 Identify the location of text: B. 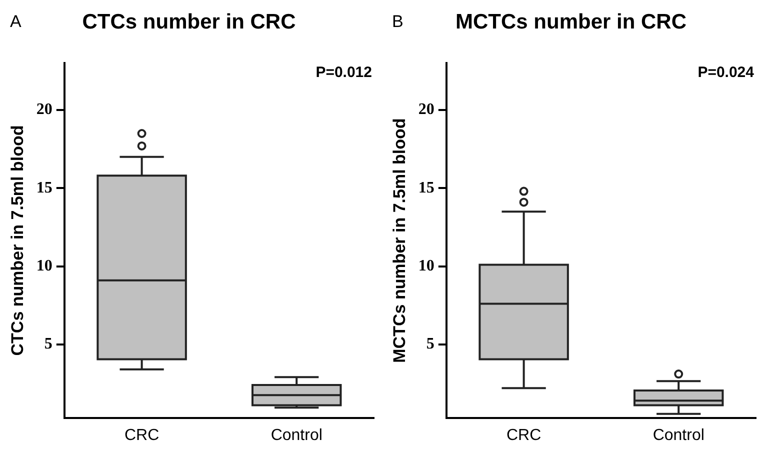
(398, 22).